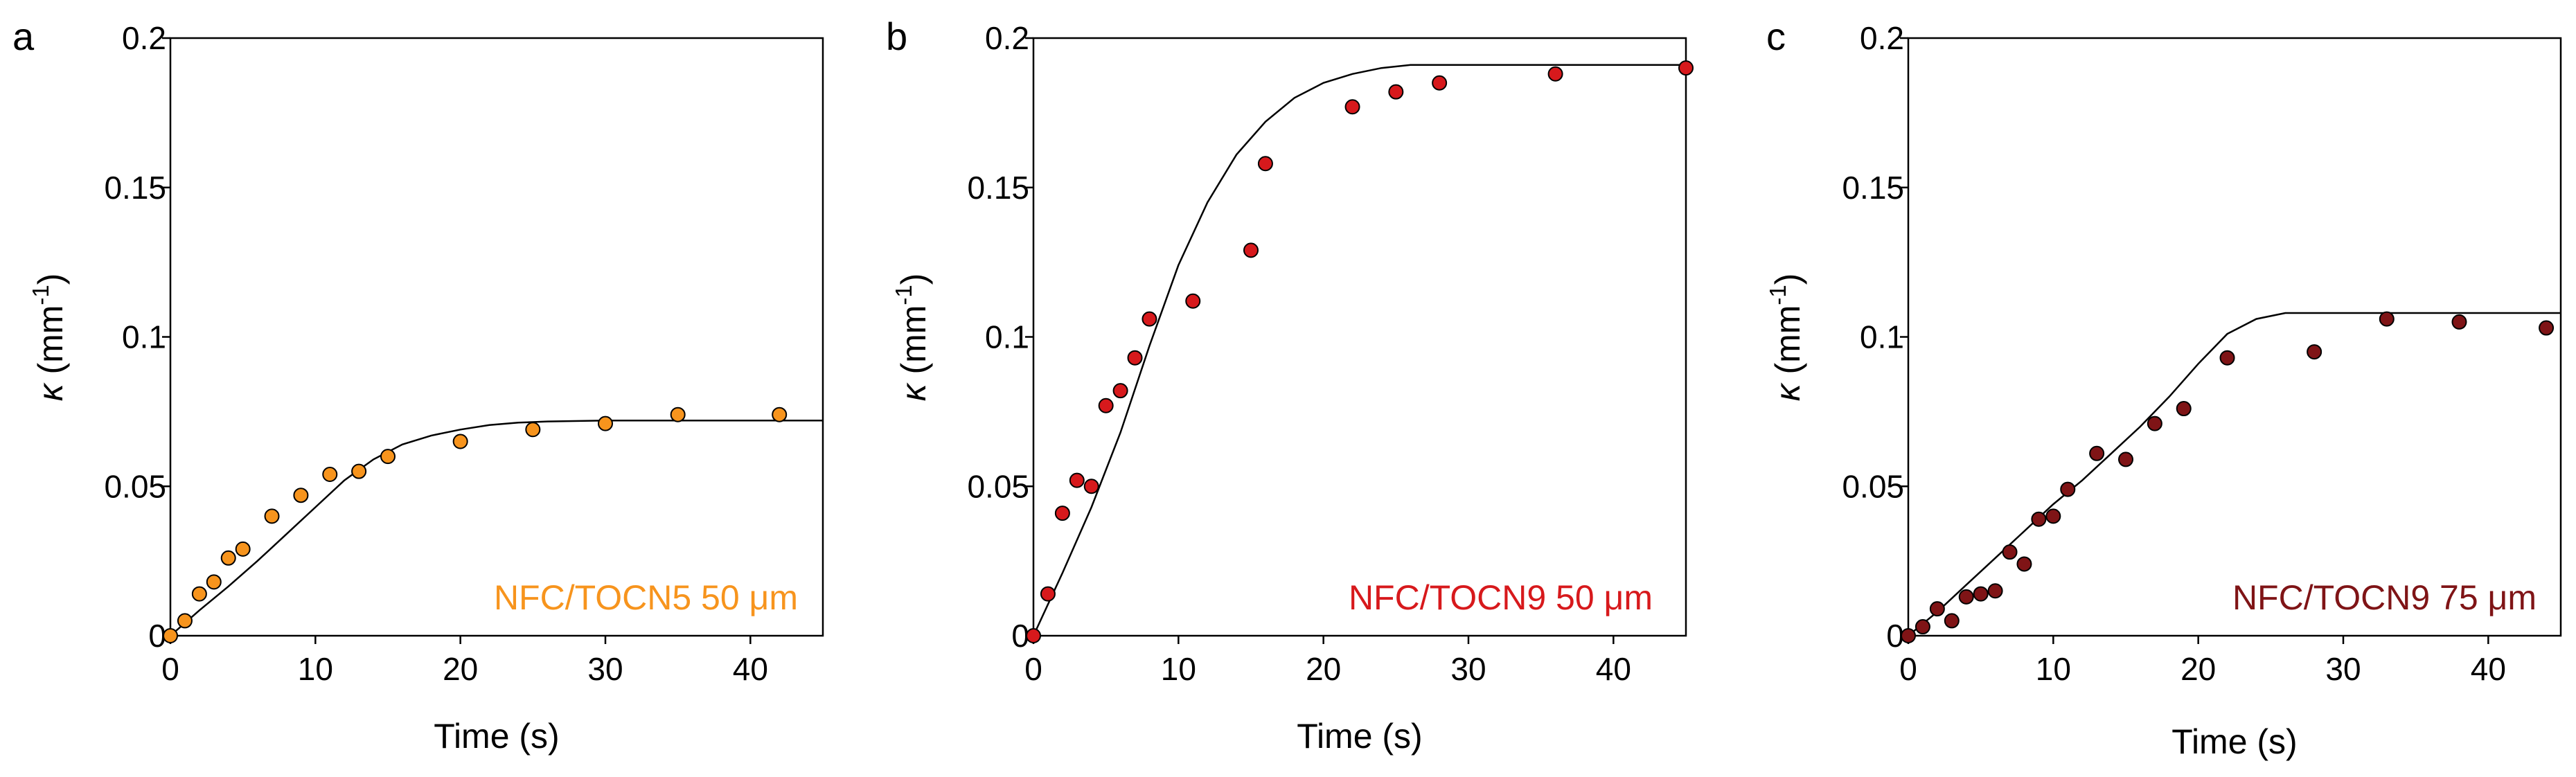 The width and height of the screenshot is (2576, 777). I want to click on y-axis-unit-exponent: -1, so click(1778, 295).